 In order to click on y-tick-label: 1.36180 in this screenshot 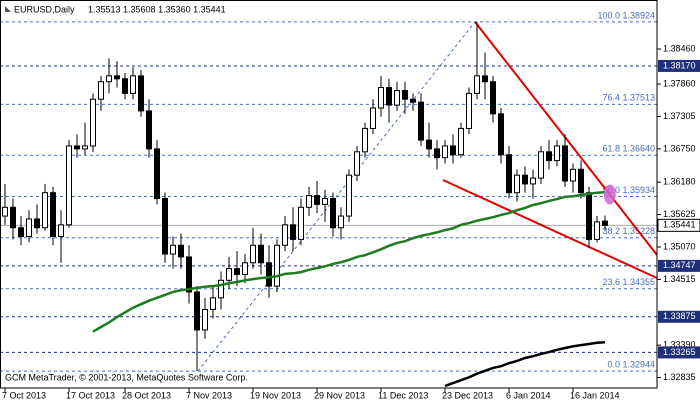, I will do `click(679, 182)`.